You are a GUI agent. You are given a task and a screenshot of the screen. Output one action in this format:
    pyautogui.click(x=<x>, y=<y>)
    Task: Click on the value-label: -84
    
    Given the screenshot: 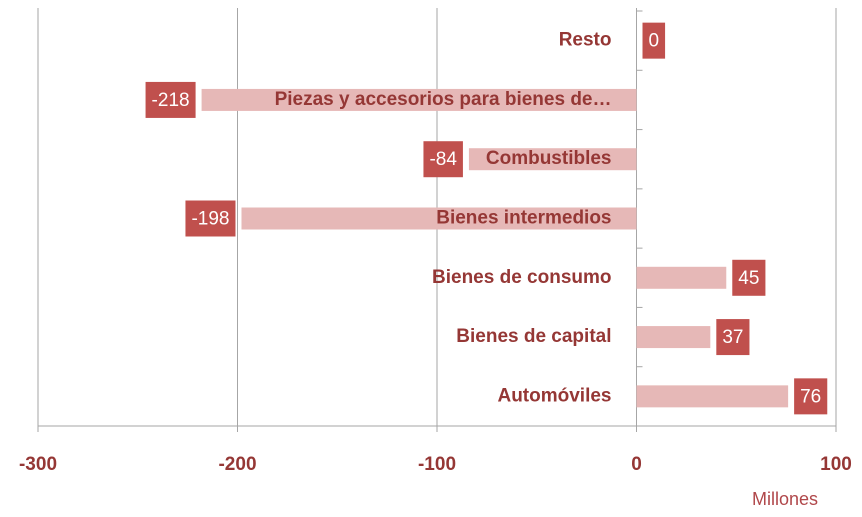 What is the action you would take?
    pyautogui.click(x=443, y=159)
    